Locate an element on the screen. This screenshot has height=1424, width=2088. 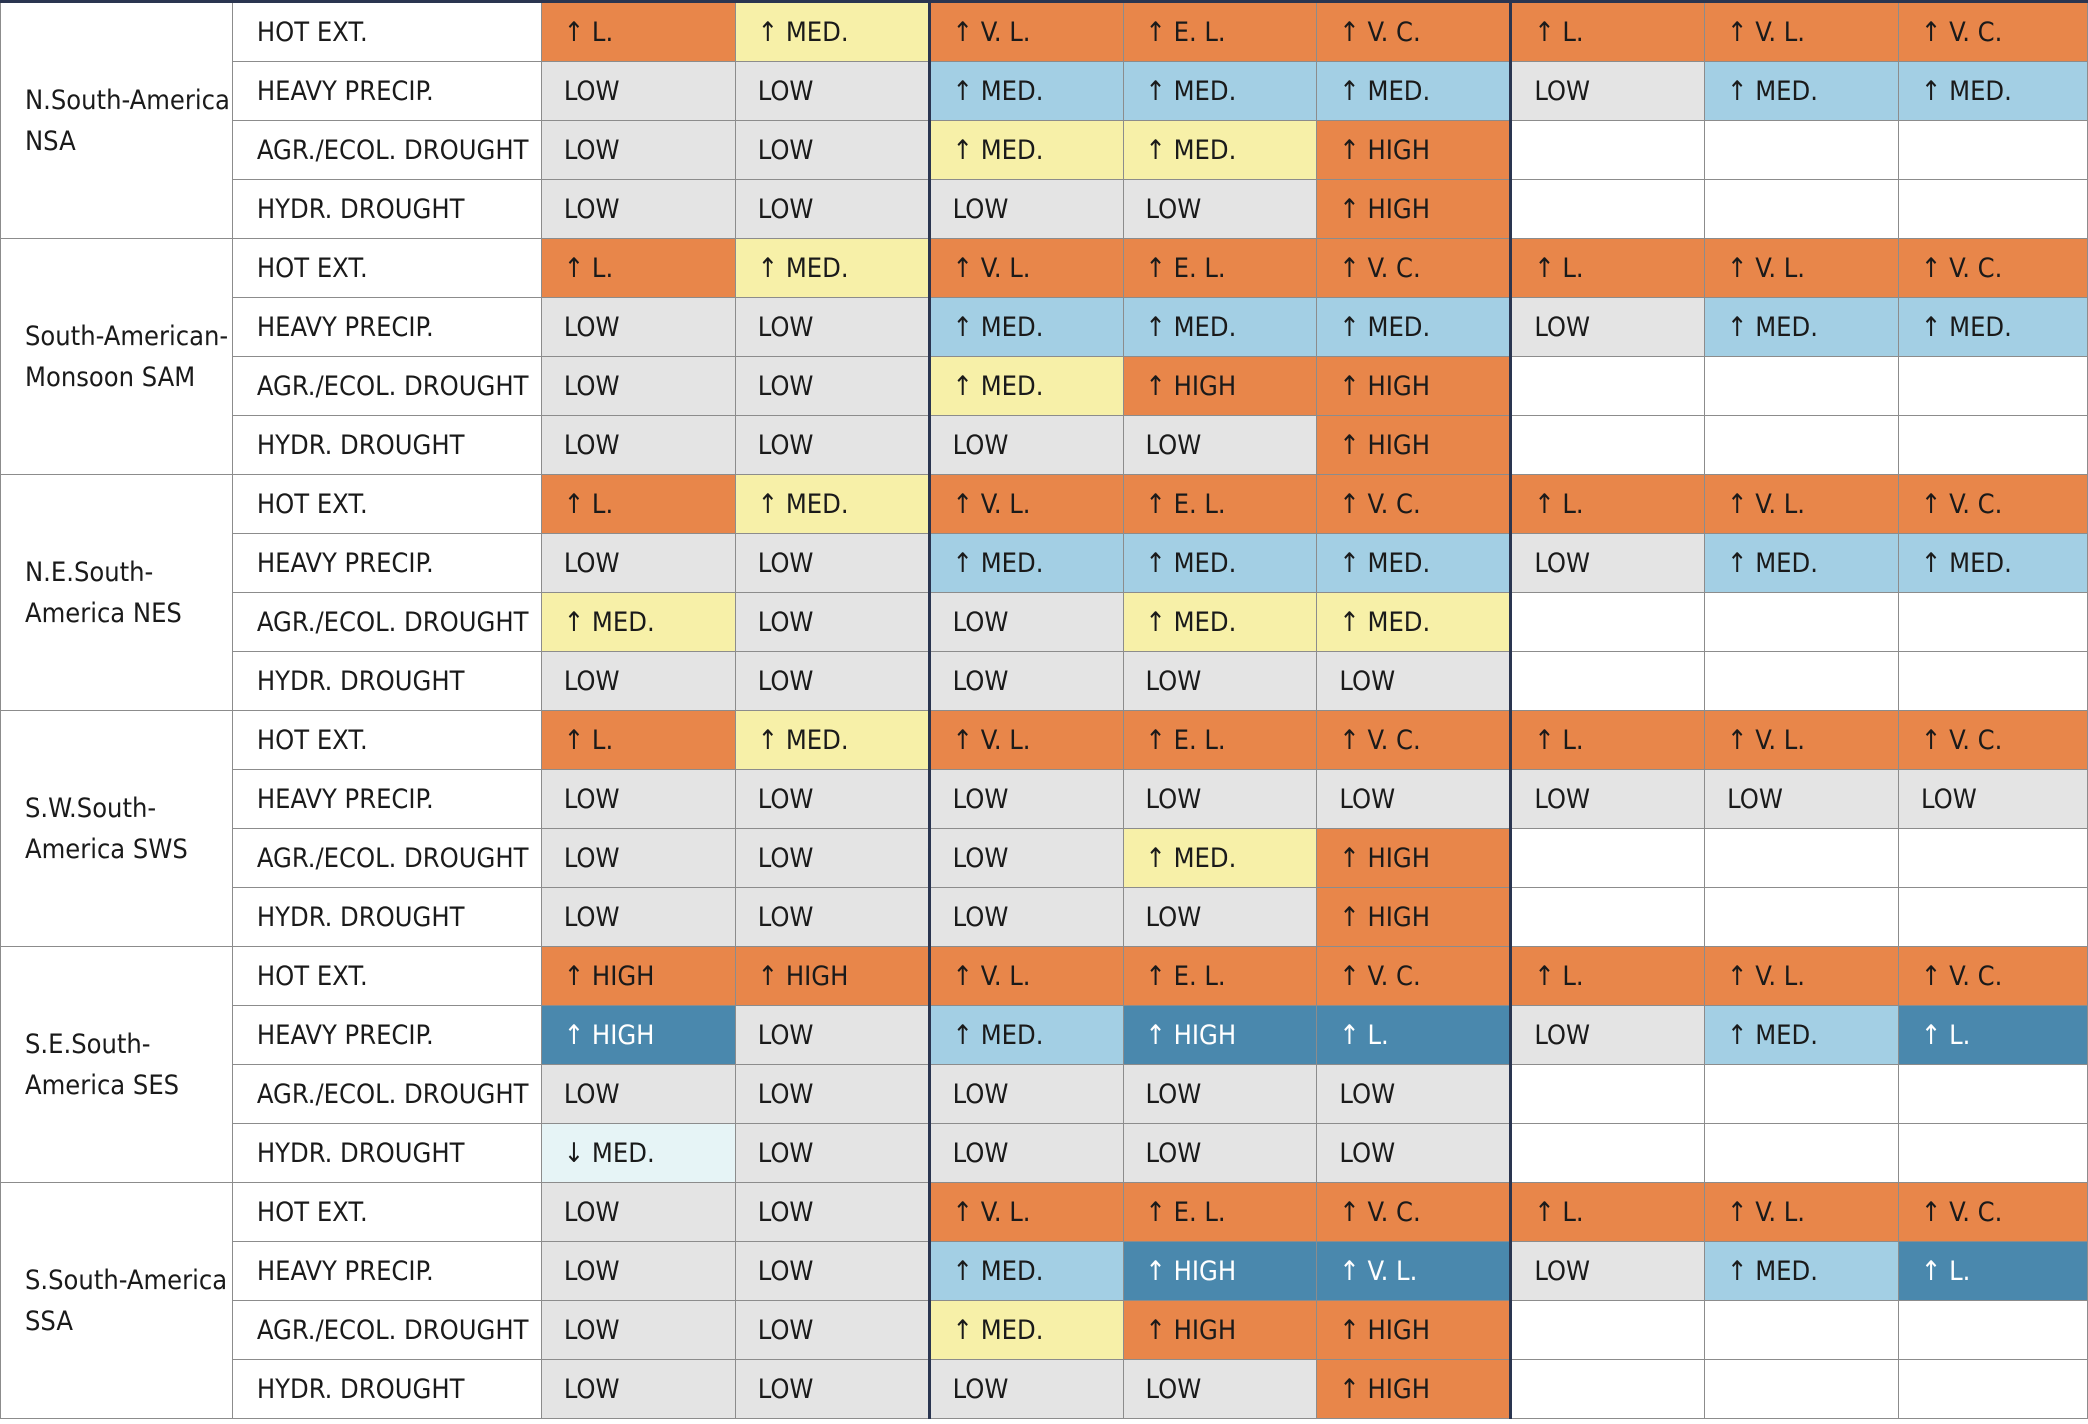
region-name: S.South-America SSA is located at coordinates (116, 1300).